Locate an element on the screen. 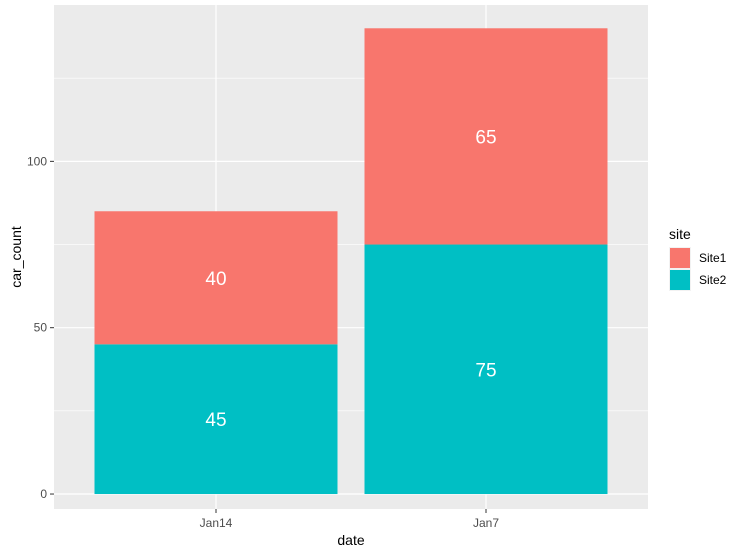  data-label: 65 is located at coordinates (485, 137).